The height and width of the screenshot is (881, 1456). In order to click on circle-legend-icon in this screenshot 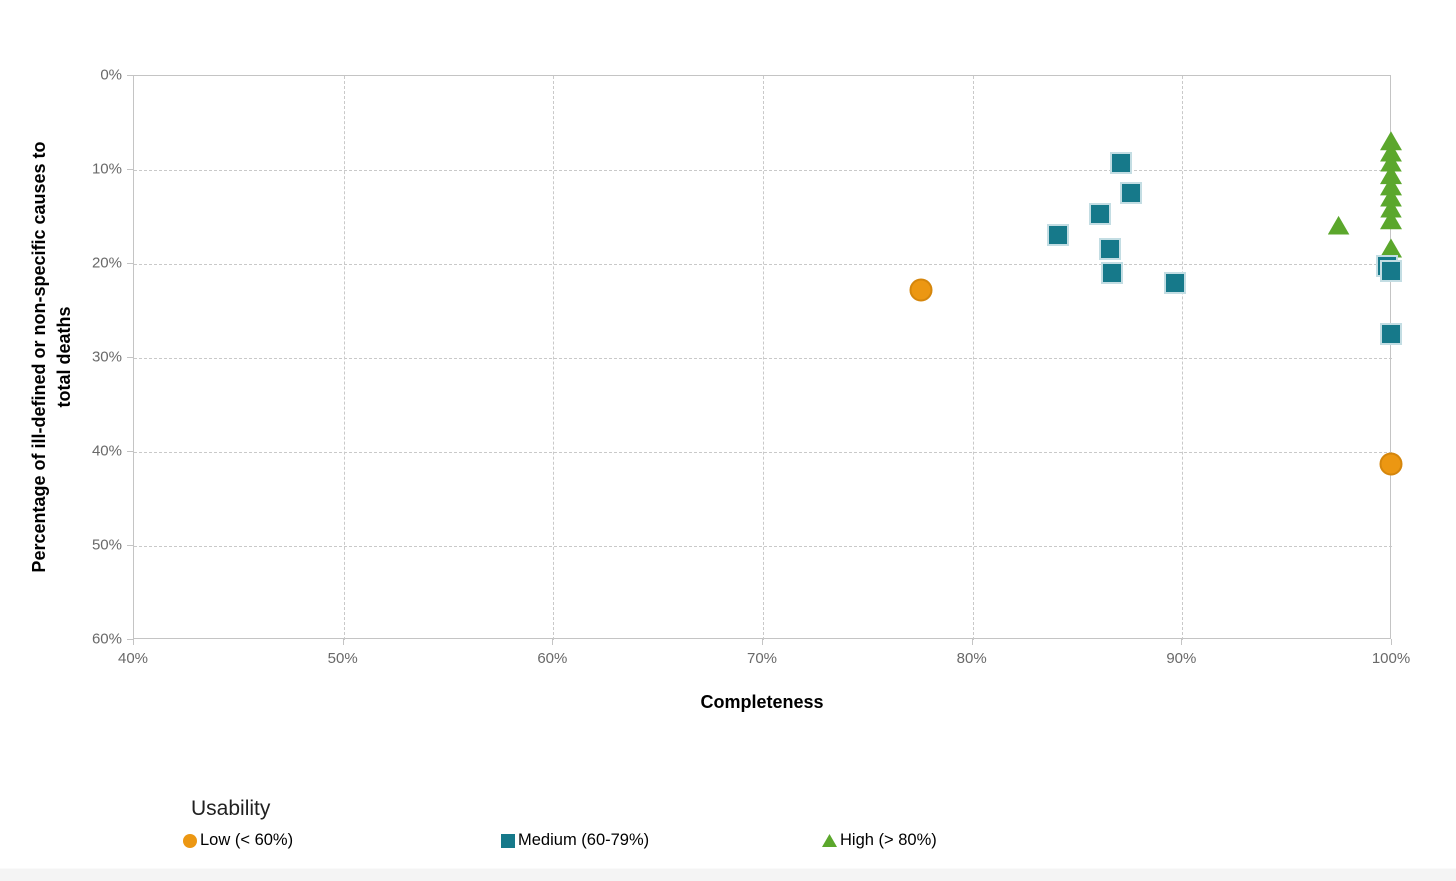, I will do `click(190, 840)`.